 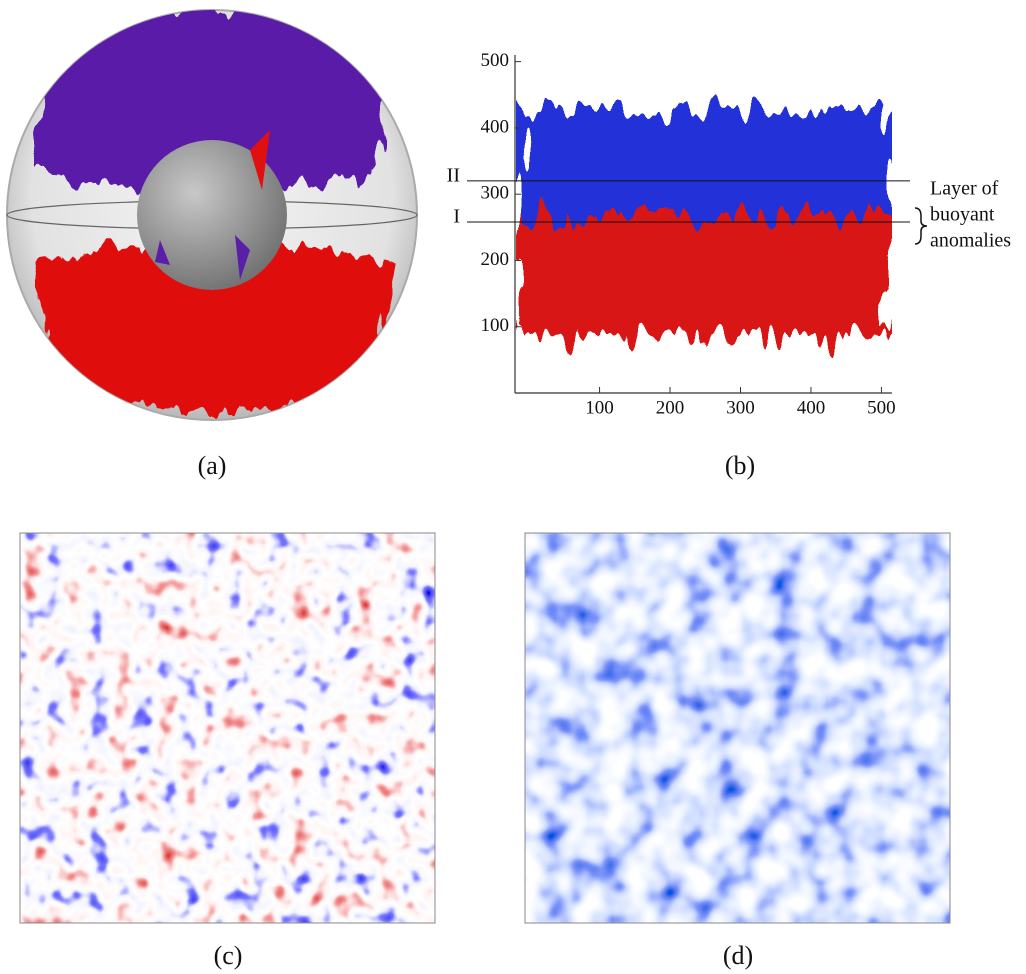 I want to click on y-tick-label: 100, so click(x=495, y=325).